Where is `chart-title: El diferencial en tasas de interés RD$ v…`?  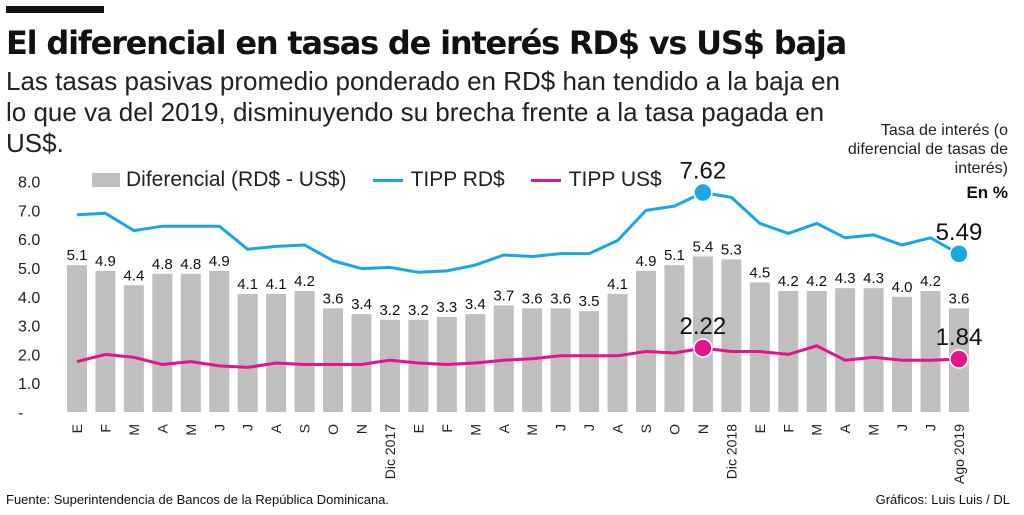
chart-title: El diferencial en tasas de interés RD$ v… is located at coordinates (426, 43).